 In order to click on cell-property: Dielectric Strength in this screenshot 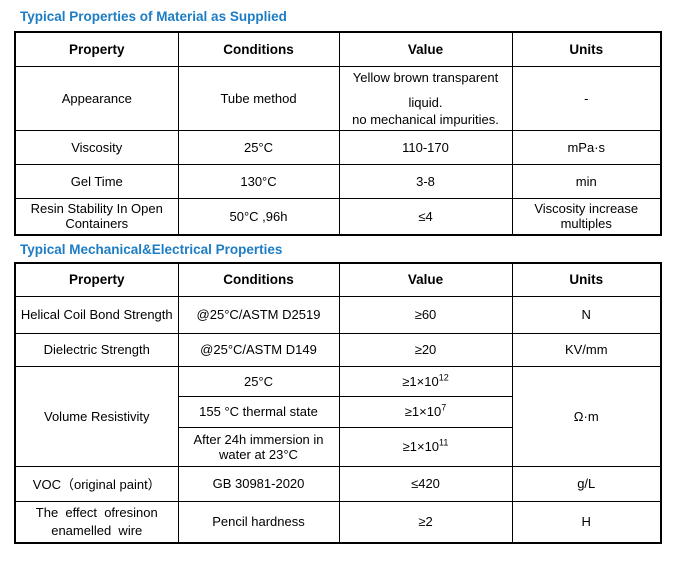, I will do `click(96, 349)`.